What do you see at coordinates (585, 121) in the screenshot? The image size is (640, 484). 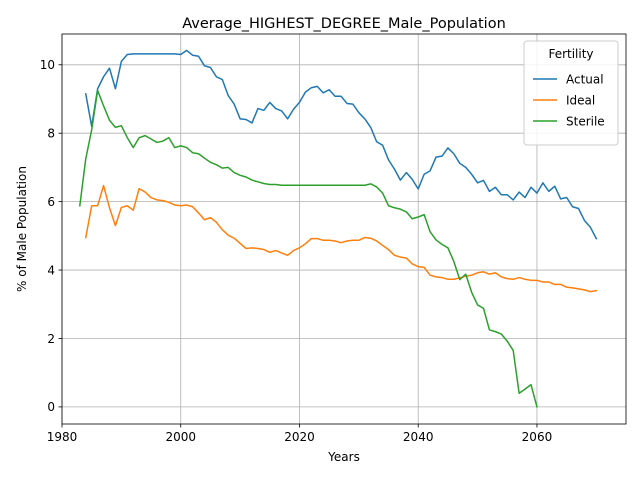 I see `legend-label-sterile: Sterile` at bounding box center [585, 121].